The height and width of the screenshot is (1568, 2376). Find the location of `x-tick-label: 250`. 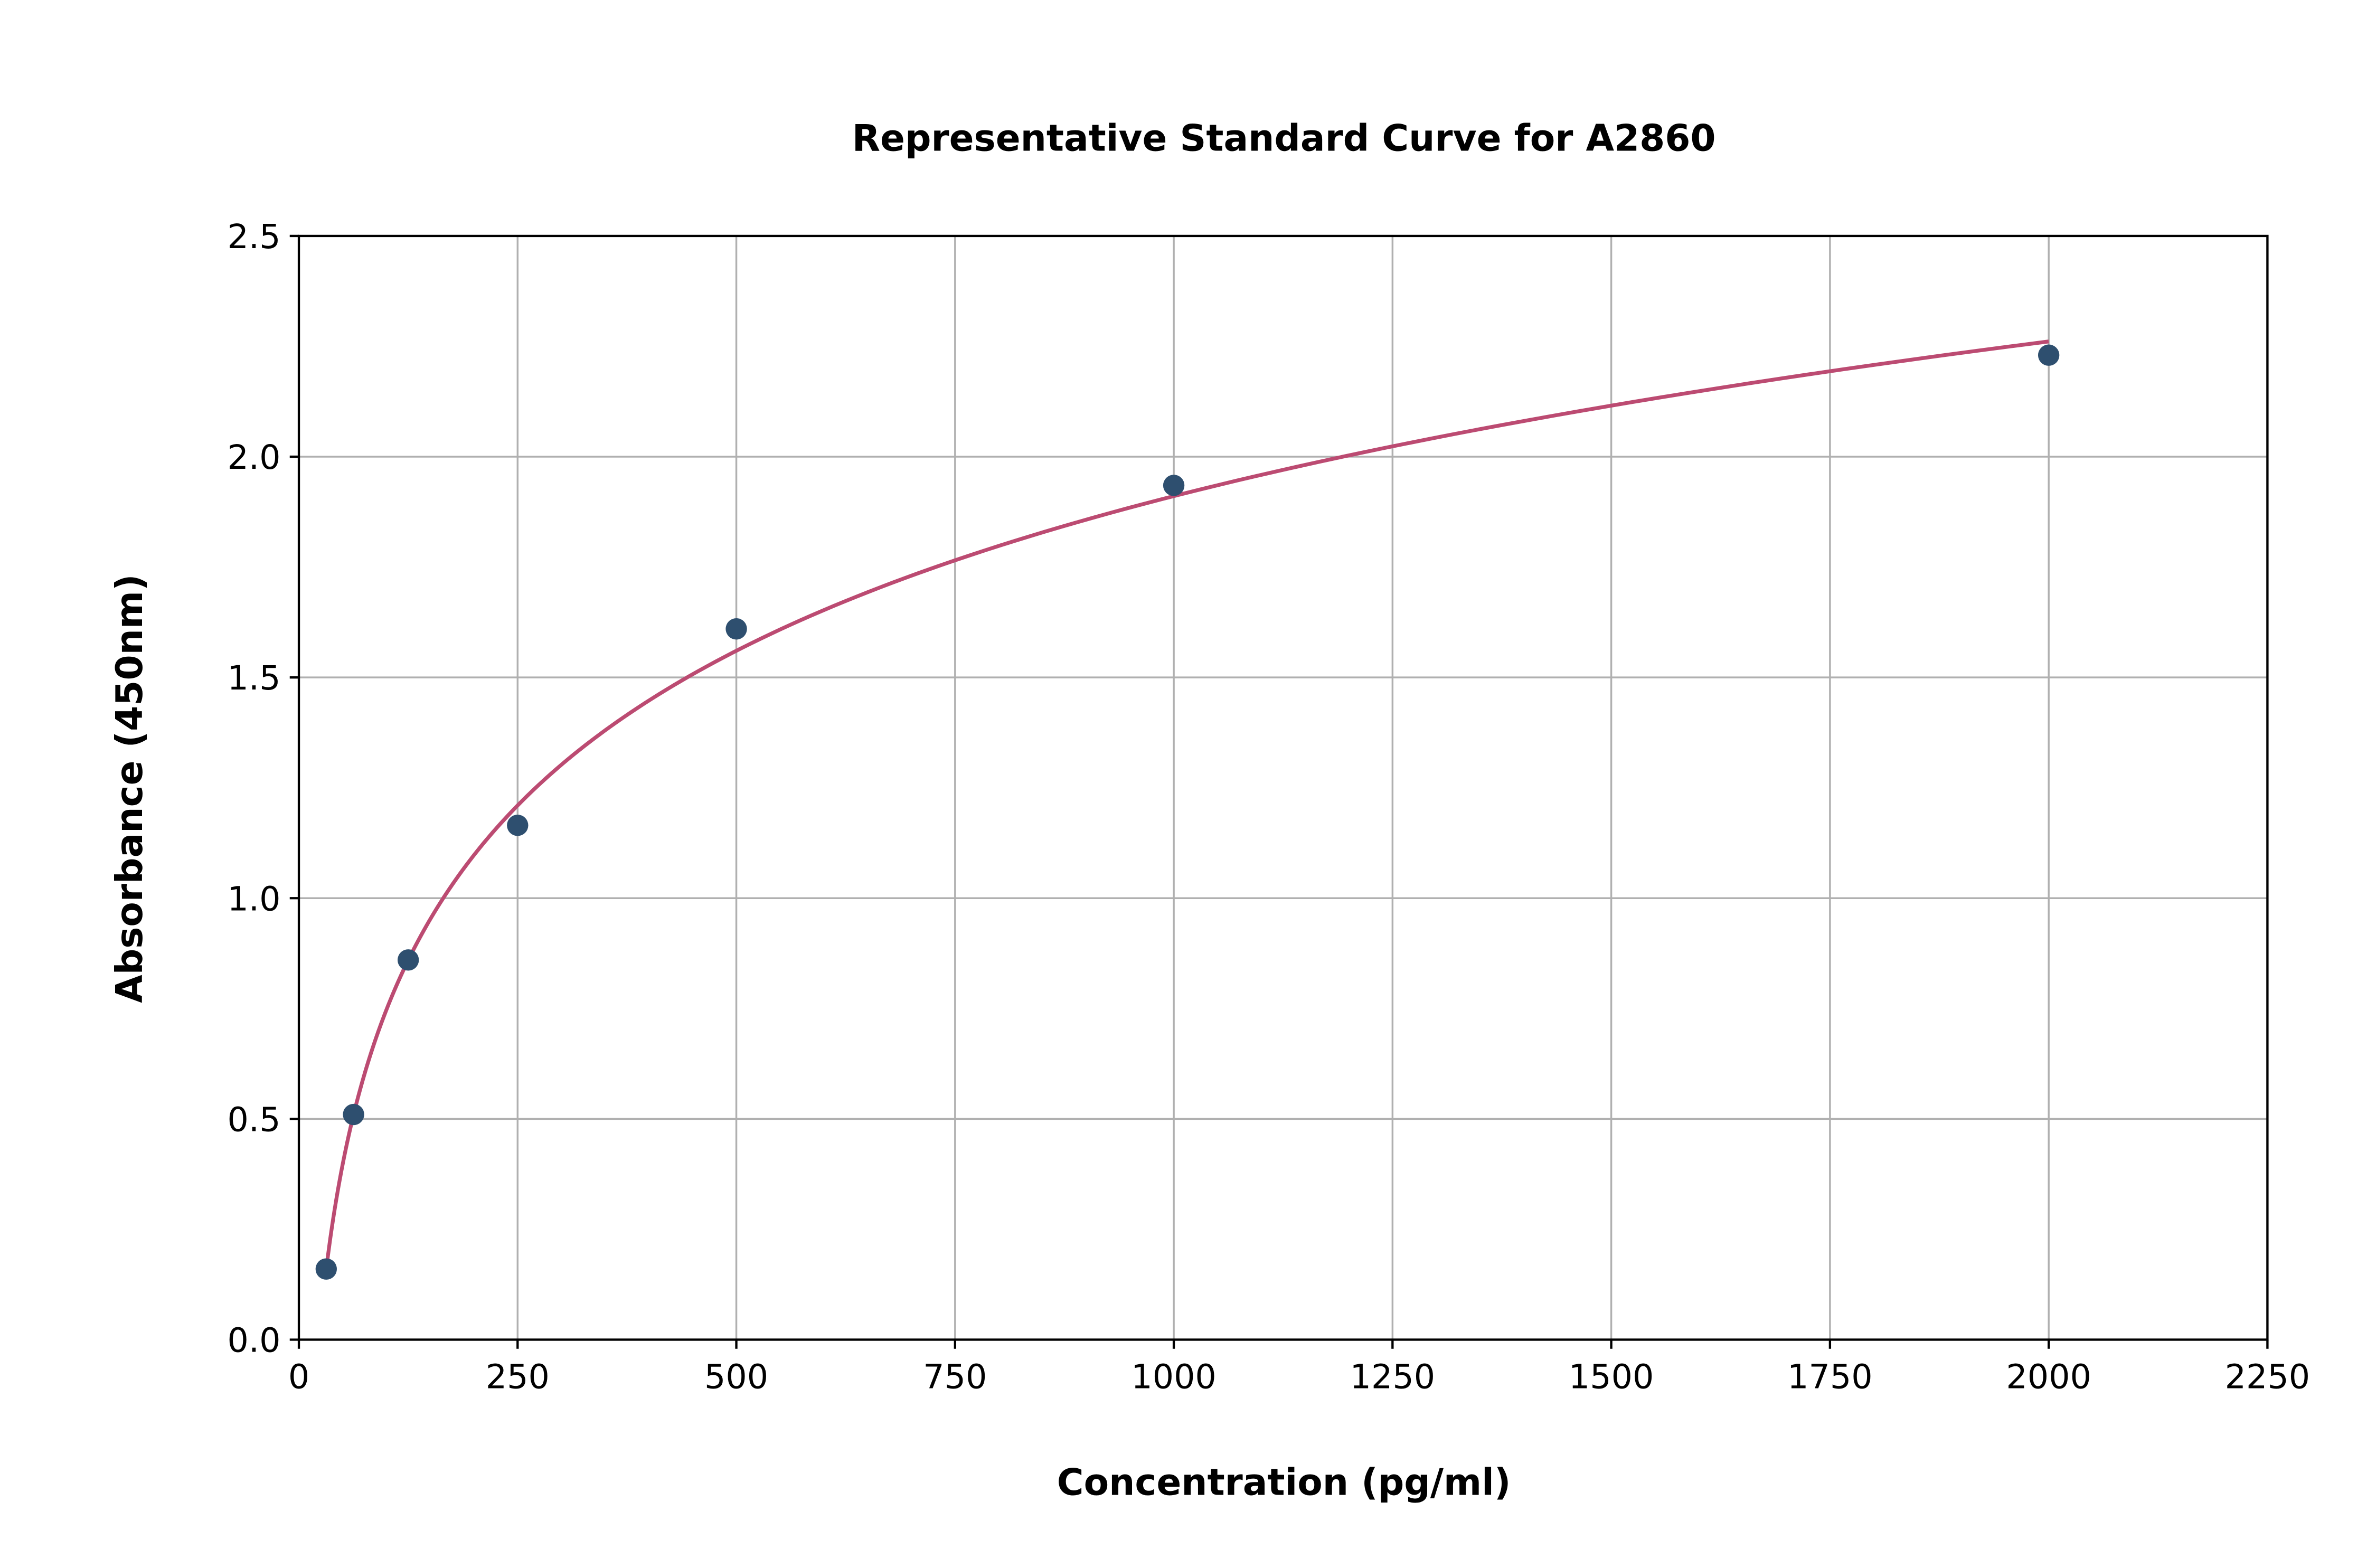

x-tick-label: 250 is located at coordinates (518, 1376).